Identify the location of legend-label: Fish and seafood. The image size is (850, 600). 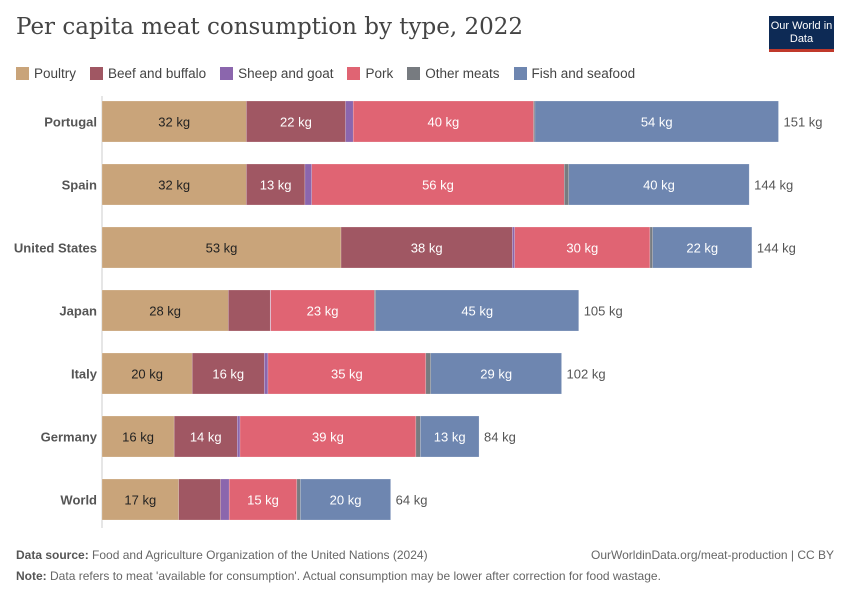
(583, 73).